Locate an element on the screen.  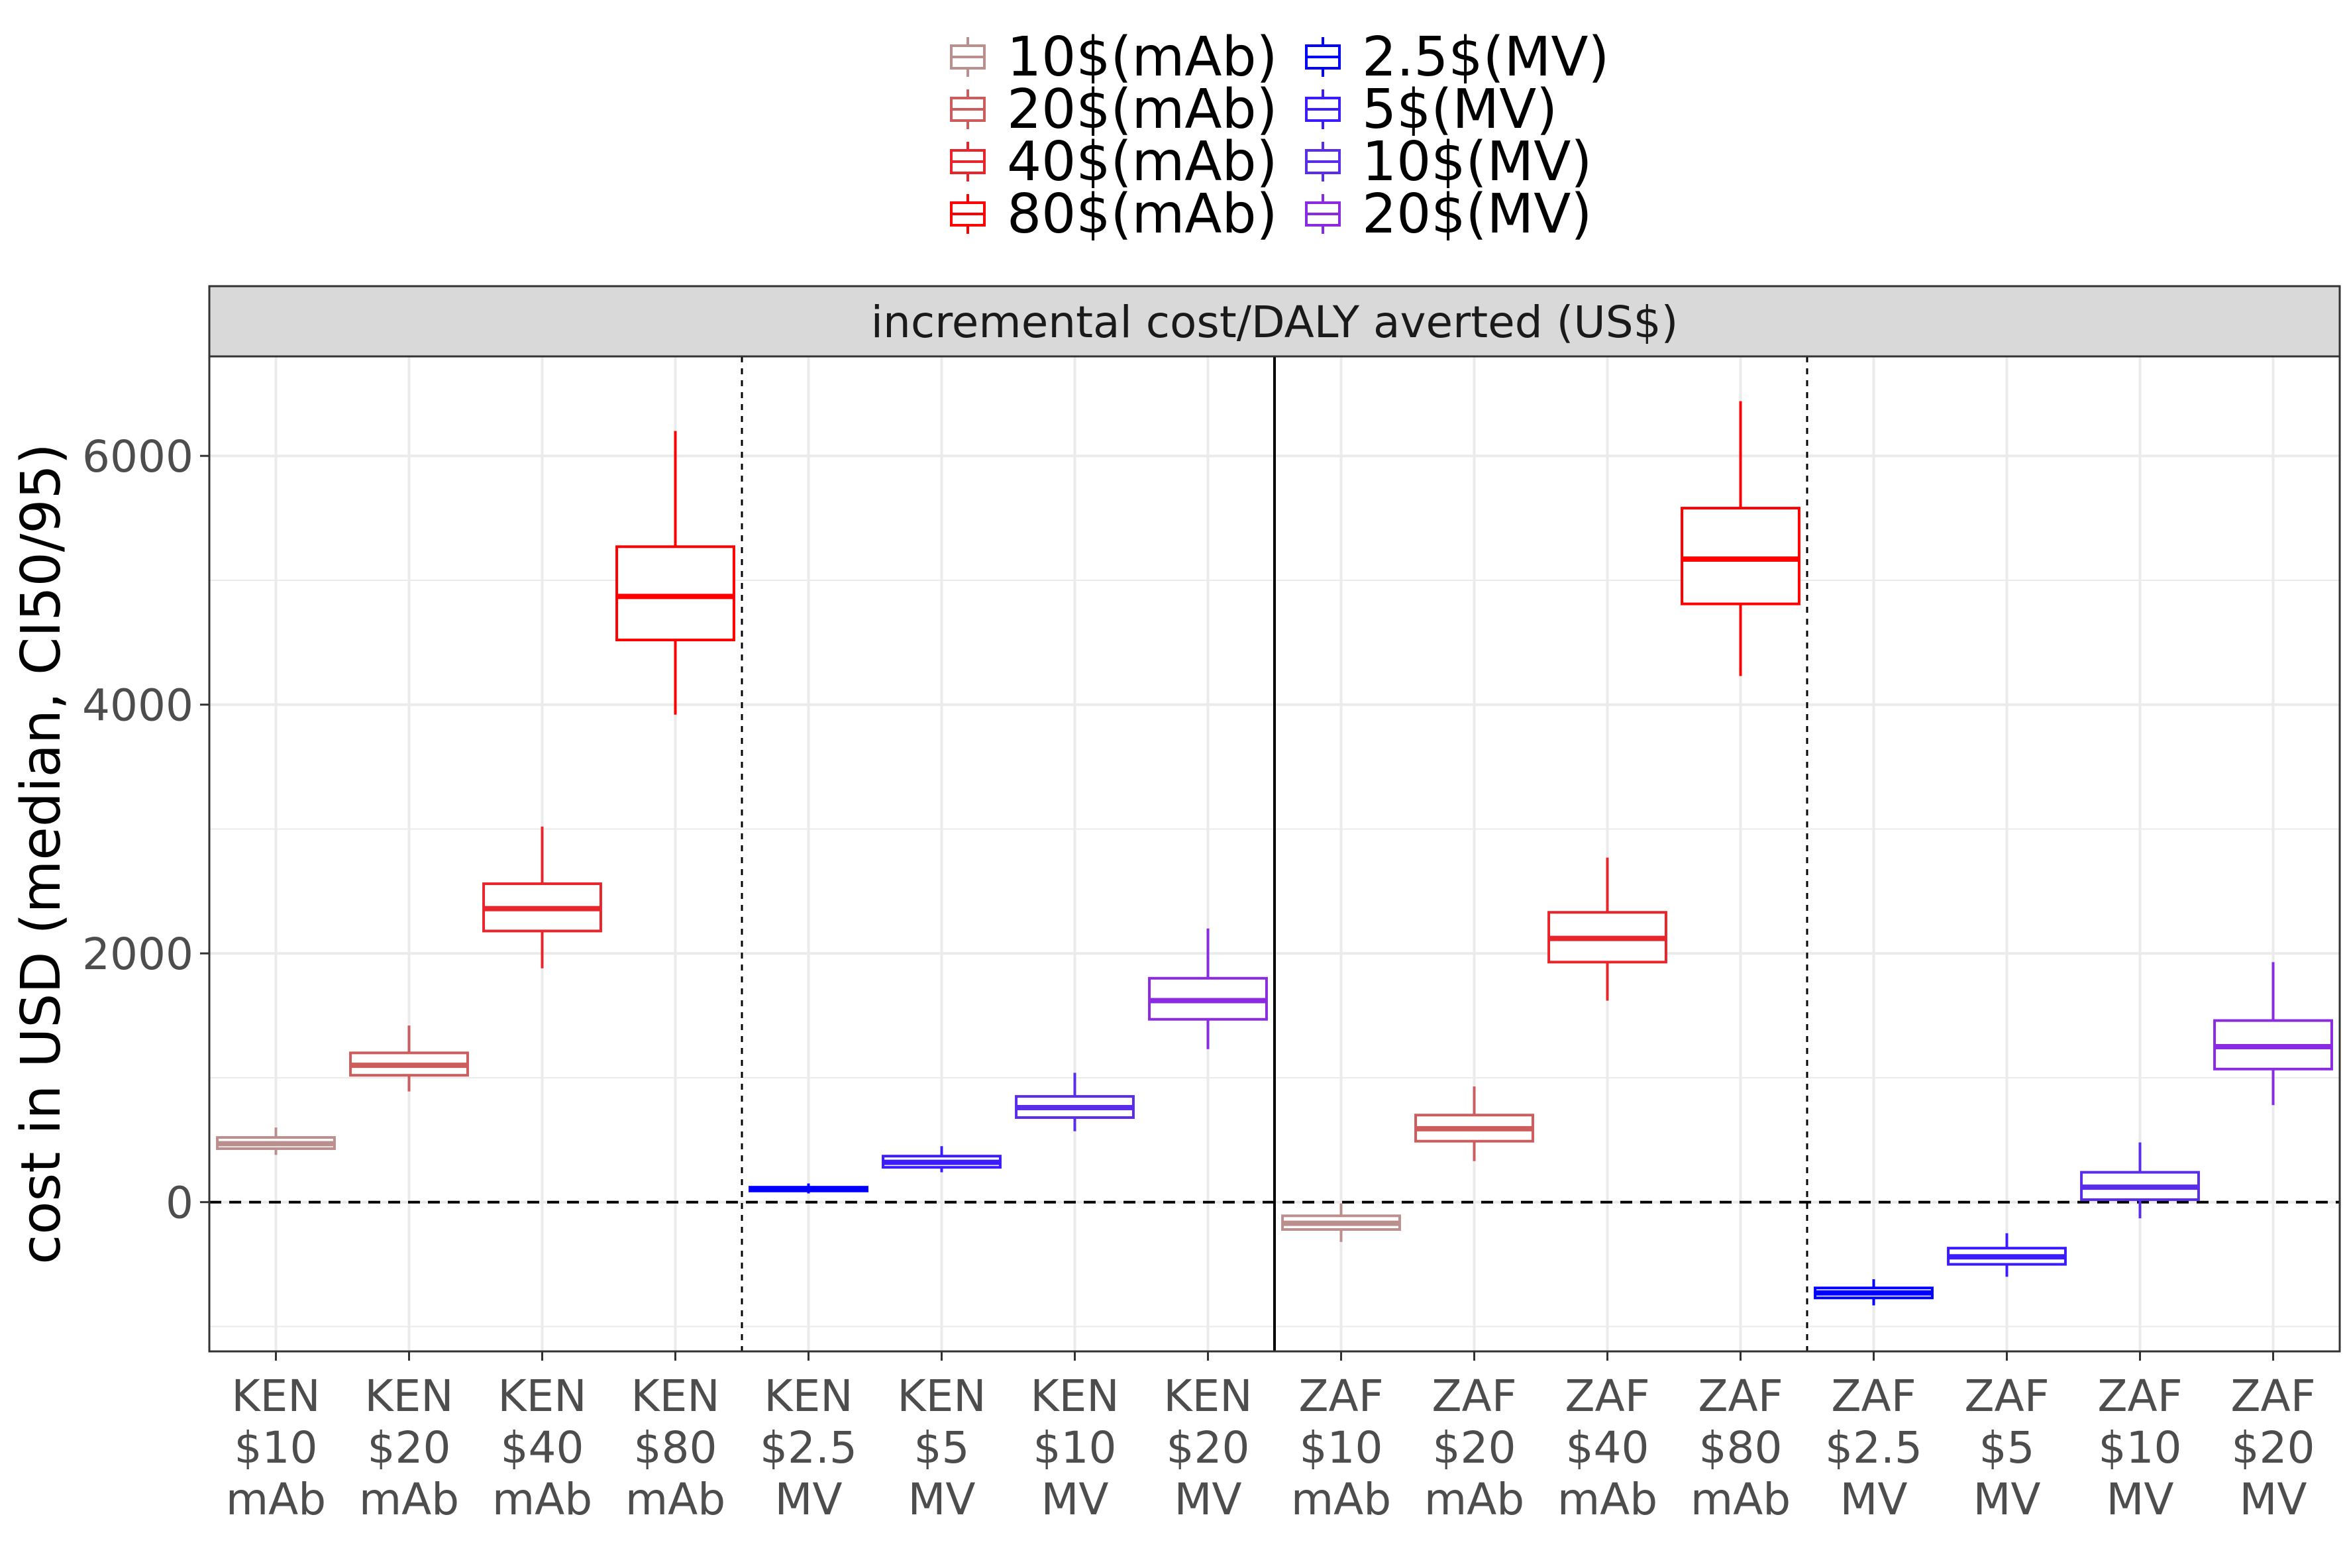
legend-item: 2.5$(MV) is located at coordinates (1457, 57).